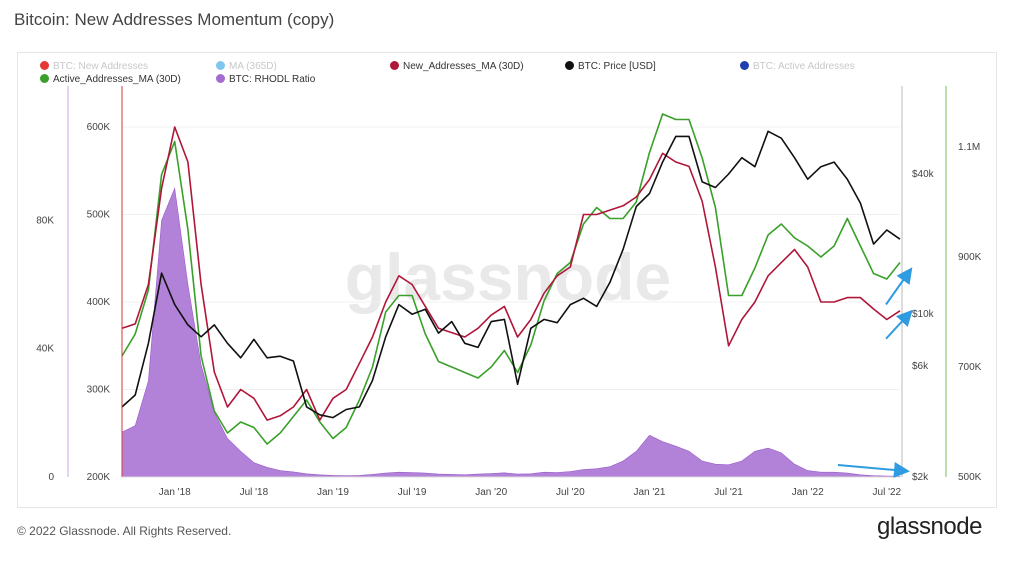 This screenshot has height=561, width=1013. I want to click on active-addresses-tick-label: 500K, so click(970, 477).